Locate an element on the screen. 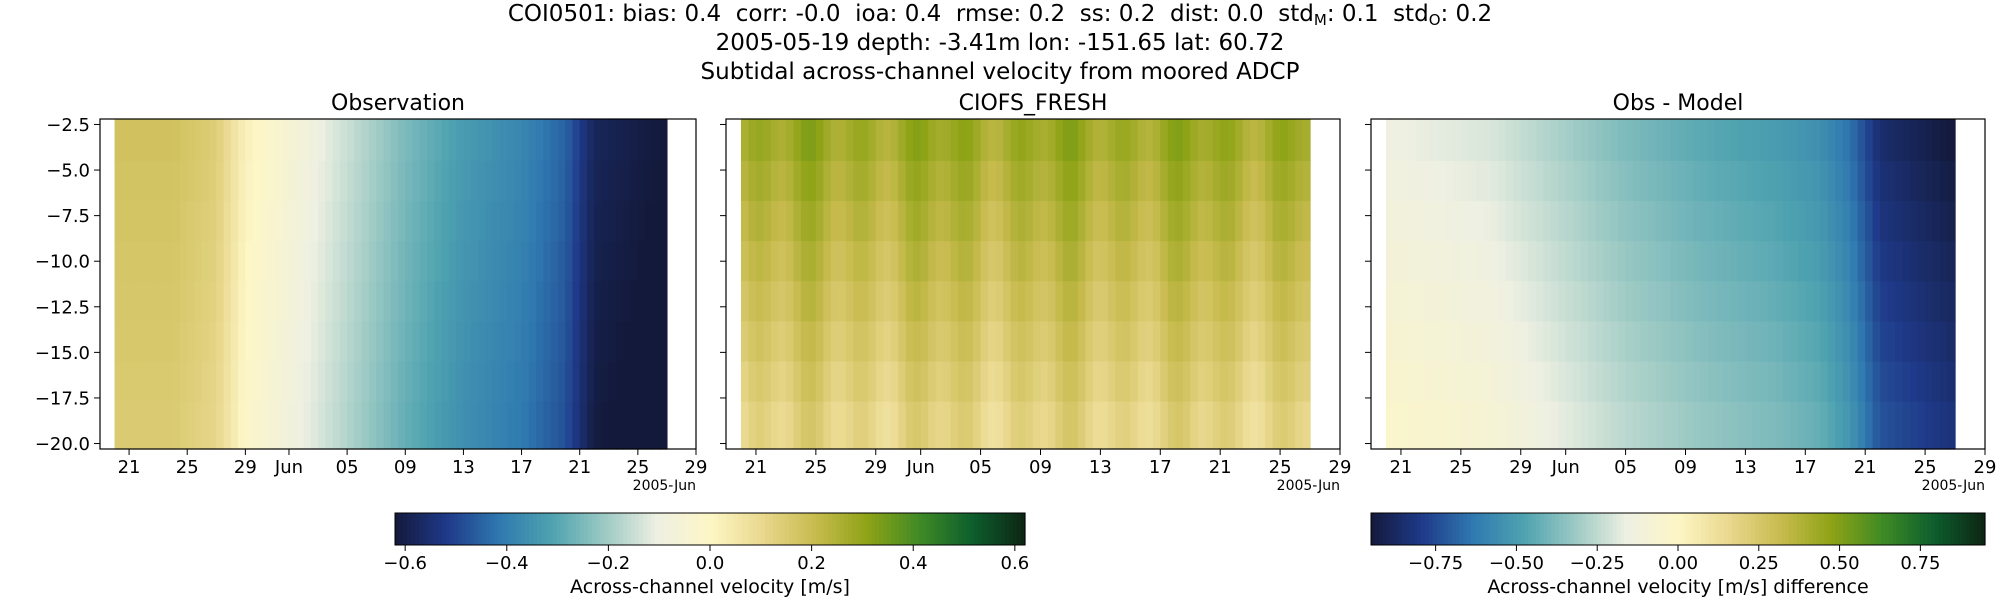  colorbar-tick-label: 0.50 is located at coordinates (1840, 563).